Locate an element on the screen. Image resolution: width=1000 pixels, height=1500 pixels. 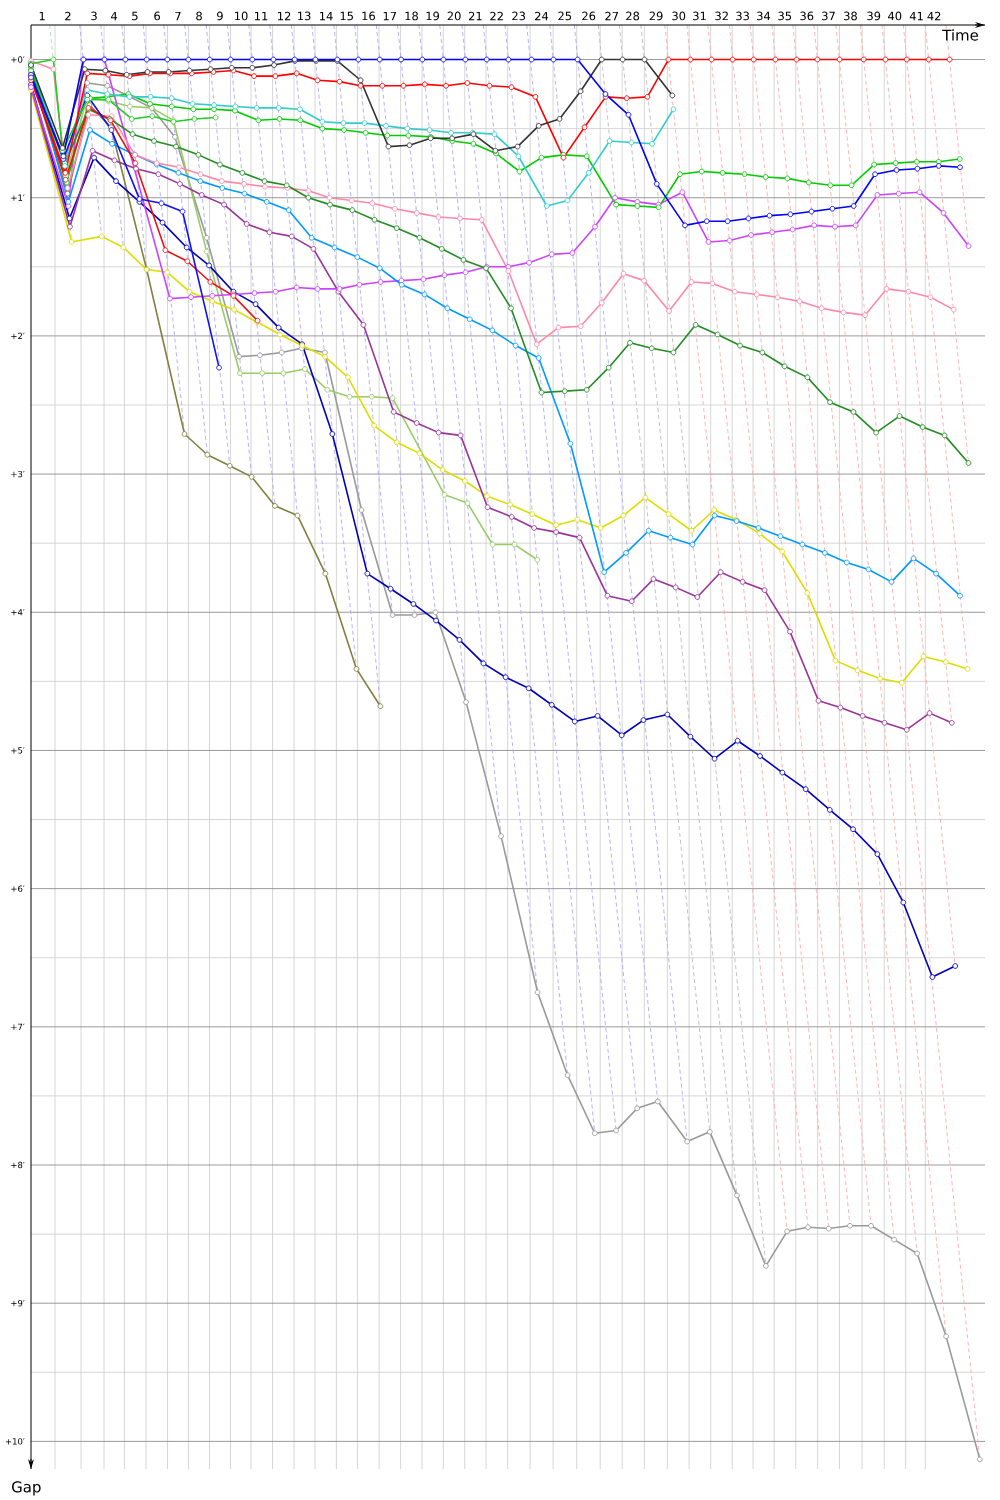
x-tick-label: 16 is located at coordinates (368, 16).